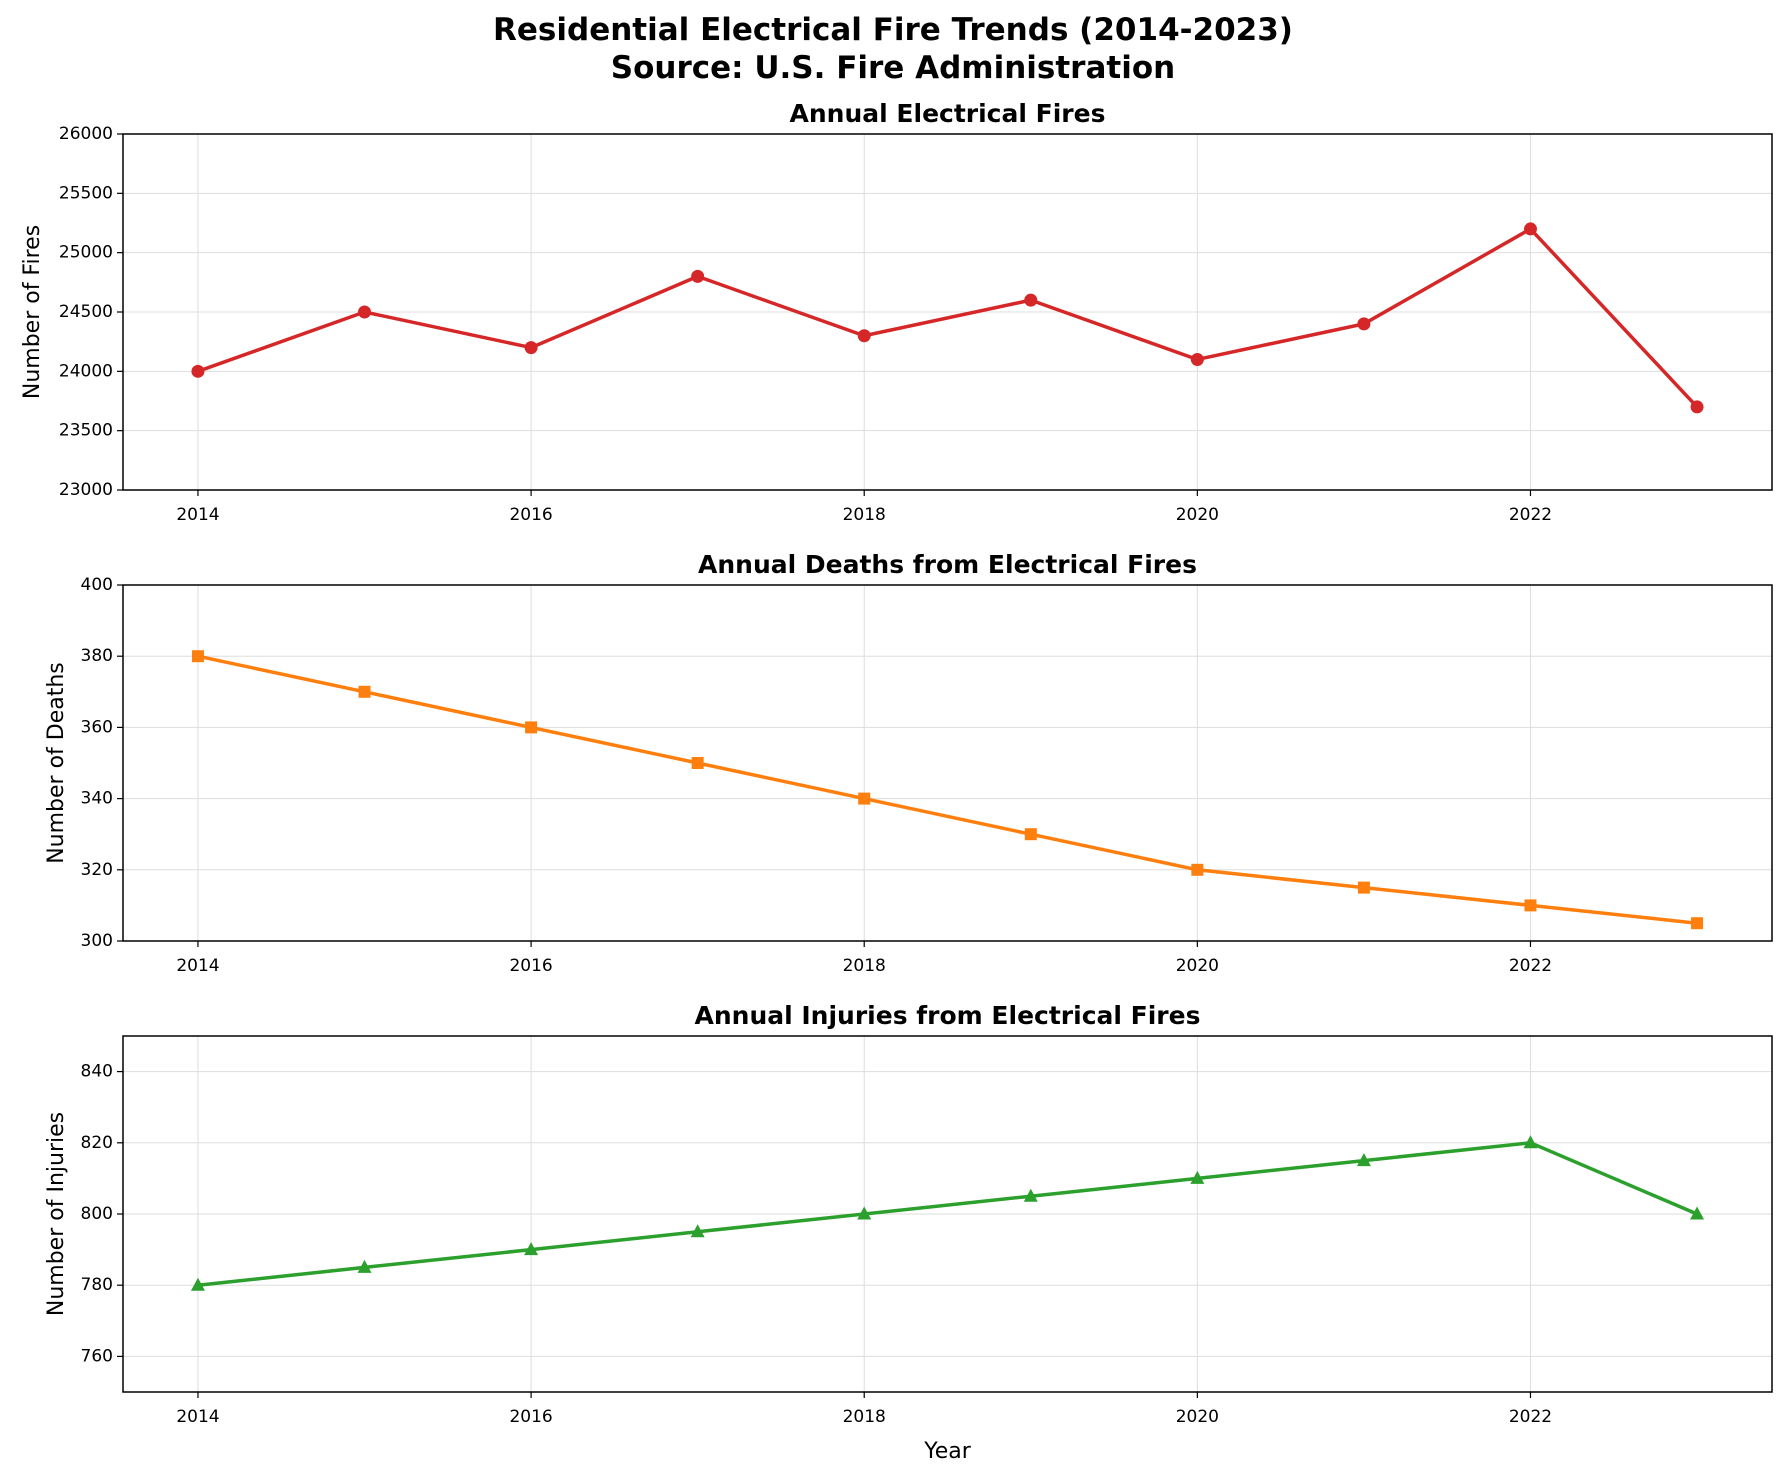  Describe the element at coordinates (893, 68) in the screenshot. I see `figure-title-line-2: Source: U.S. Fire Administration` at that location.